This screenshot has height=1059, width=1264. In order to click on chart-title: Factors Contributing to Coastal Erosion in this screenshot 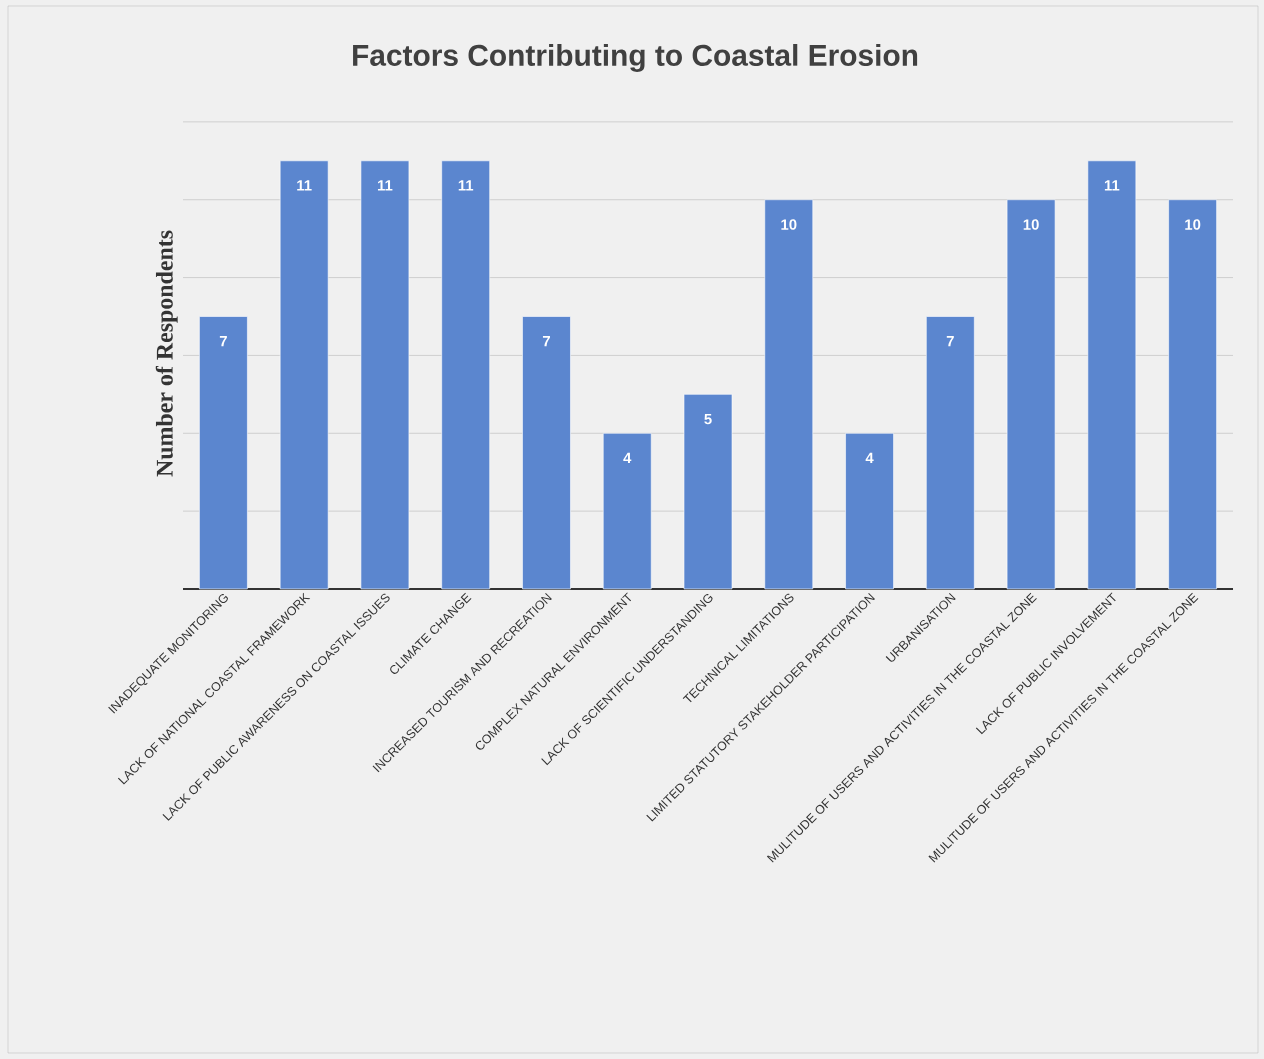, I will do `click(635, 57)`.